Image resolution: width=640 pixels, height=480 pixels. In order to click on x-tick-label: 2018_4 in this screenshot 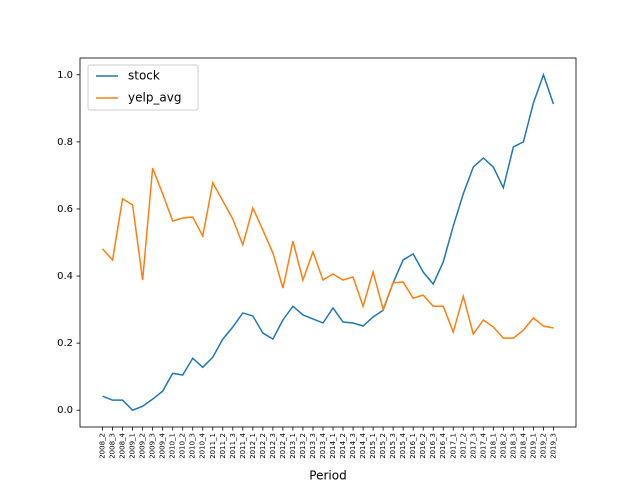, I will do `click(523, 445)`.